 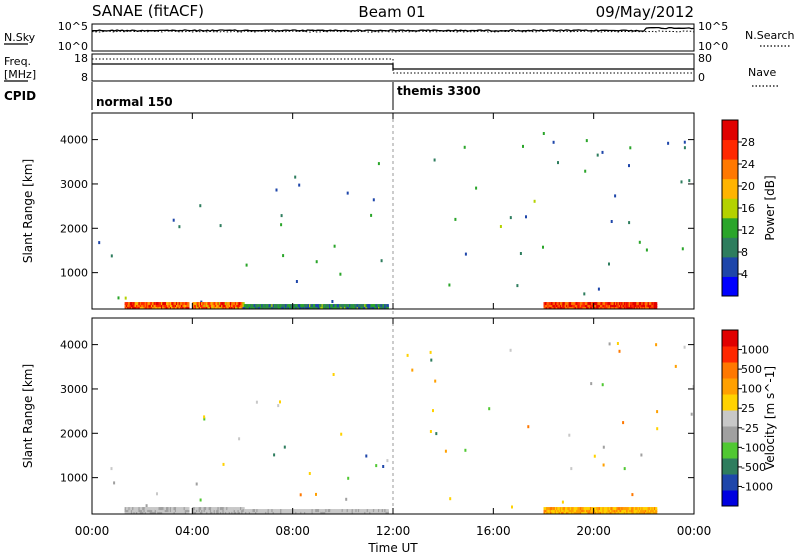 I want to click on colorbar-segment, so click(x=730, y=169).